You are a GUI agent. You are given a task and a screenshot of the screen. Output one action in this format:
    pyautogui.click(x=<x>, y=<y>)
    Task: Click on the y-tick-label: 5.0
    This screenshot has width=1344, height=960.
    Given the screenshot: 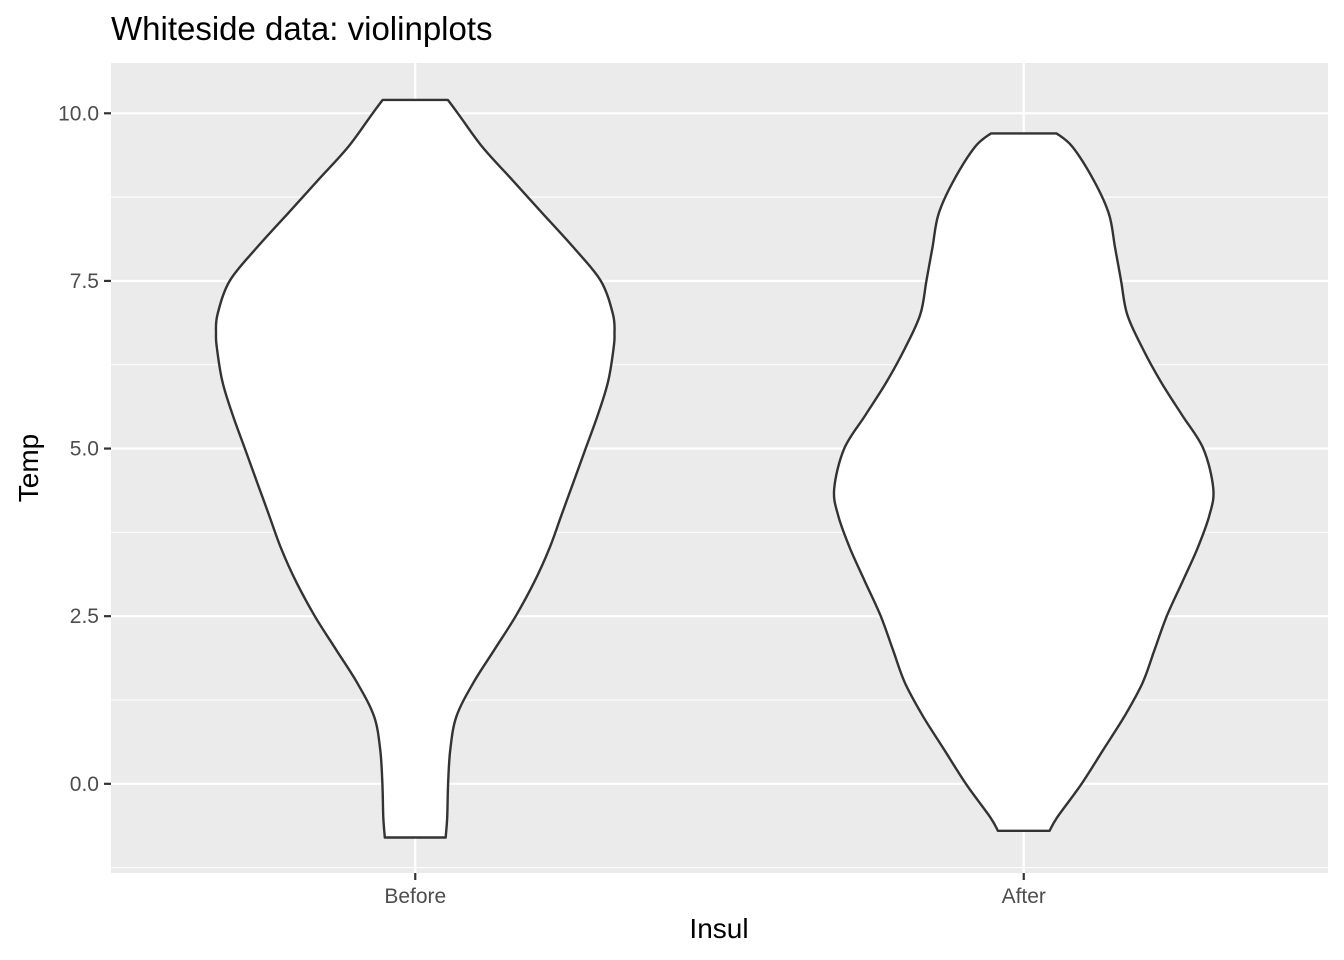 What is the action you would take?
    pyautogui.click(x=84, y=449)
    